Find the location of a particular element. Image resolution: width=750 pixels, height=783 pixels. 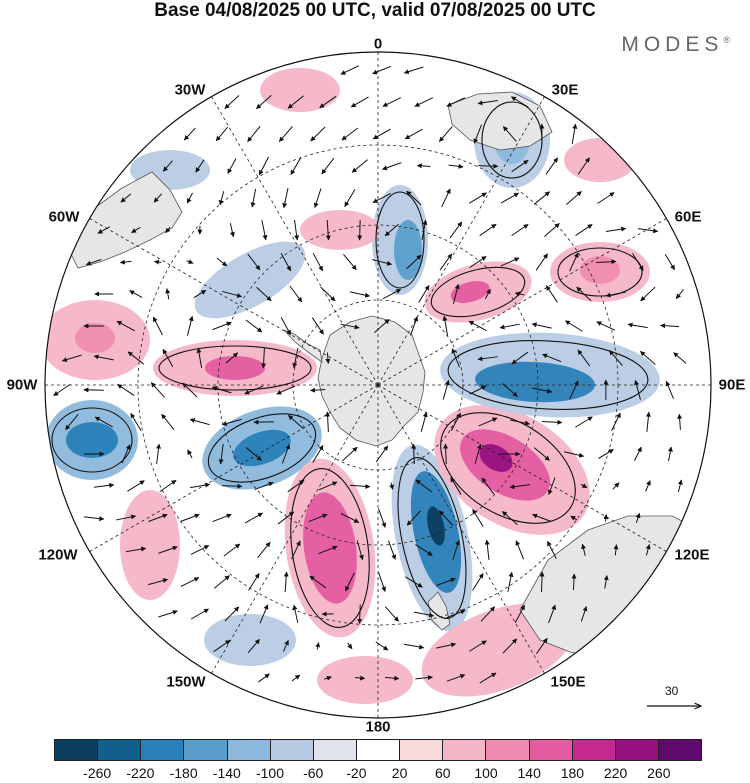

lon-label-90w: 90W is located at coordinates (22, 385).